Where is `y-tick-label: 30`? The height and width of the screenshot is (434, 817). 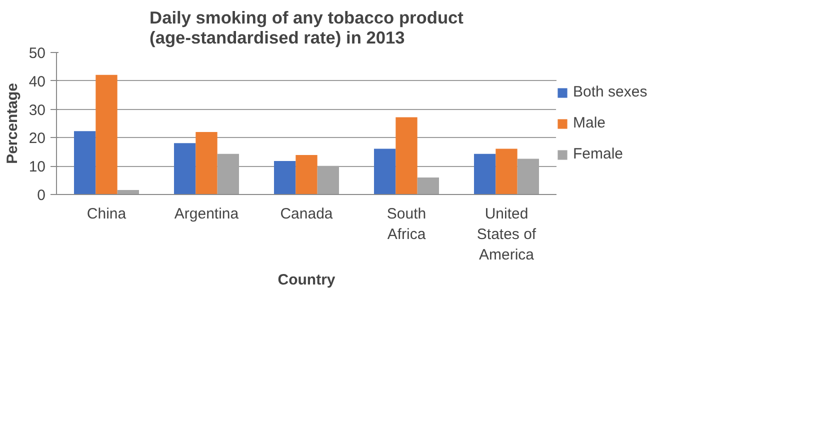 y-tick-label: 30 is located at coordinates (37, 110).